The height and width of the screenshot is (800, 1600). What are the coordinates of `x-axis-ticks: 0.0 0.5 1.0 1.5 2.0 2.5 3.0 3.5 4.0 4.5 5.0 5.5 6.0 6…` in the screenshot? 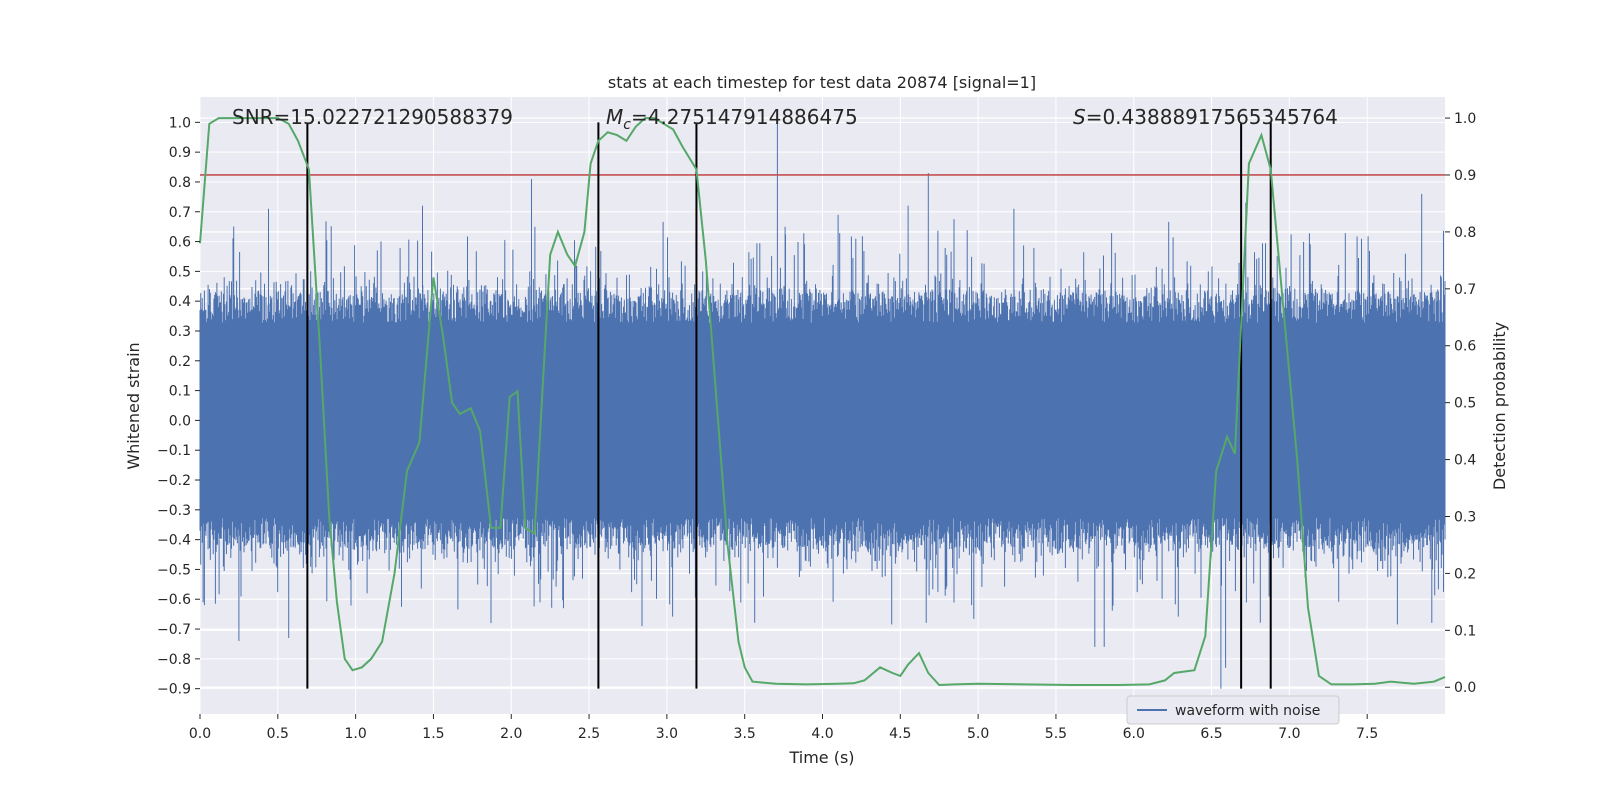 It's located at (783, 728).